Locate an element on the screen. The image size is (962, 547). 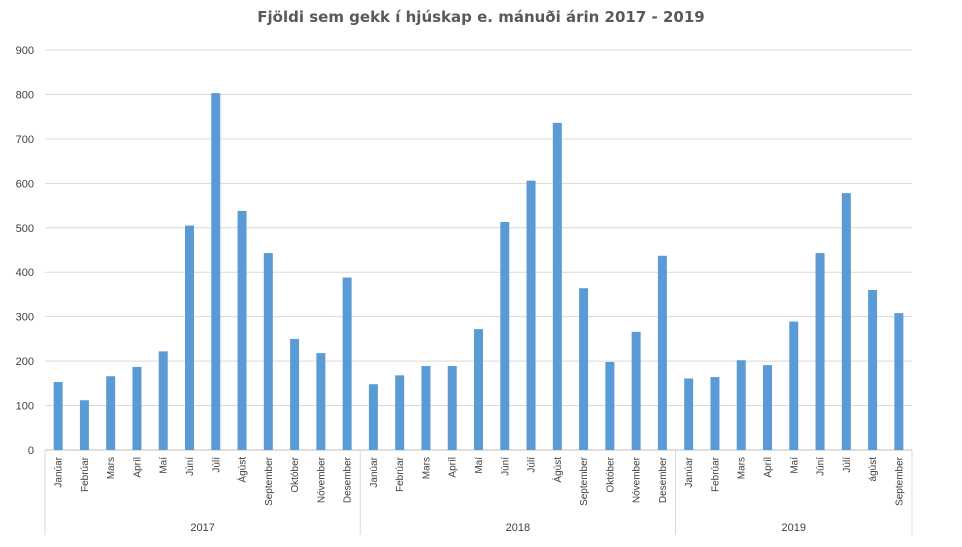
y-tick-label: 400 is located at coordinates (25, 273).